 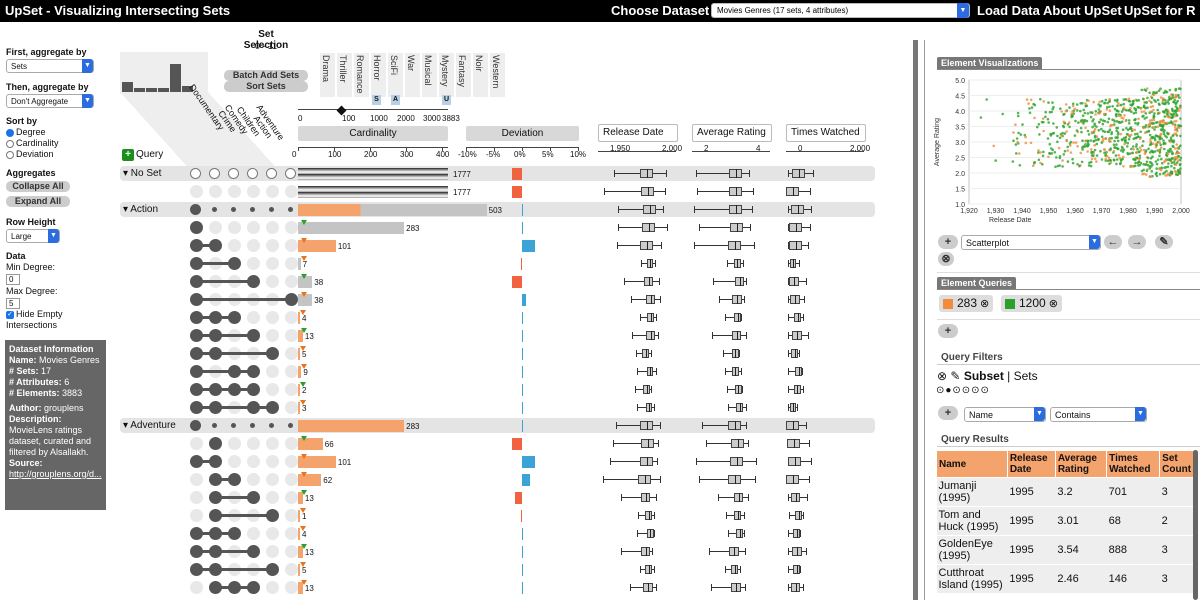 I want to click on filter-op-select: Contains ▼, so click(x=1098, y=414).